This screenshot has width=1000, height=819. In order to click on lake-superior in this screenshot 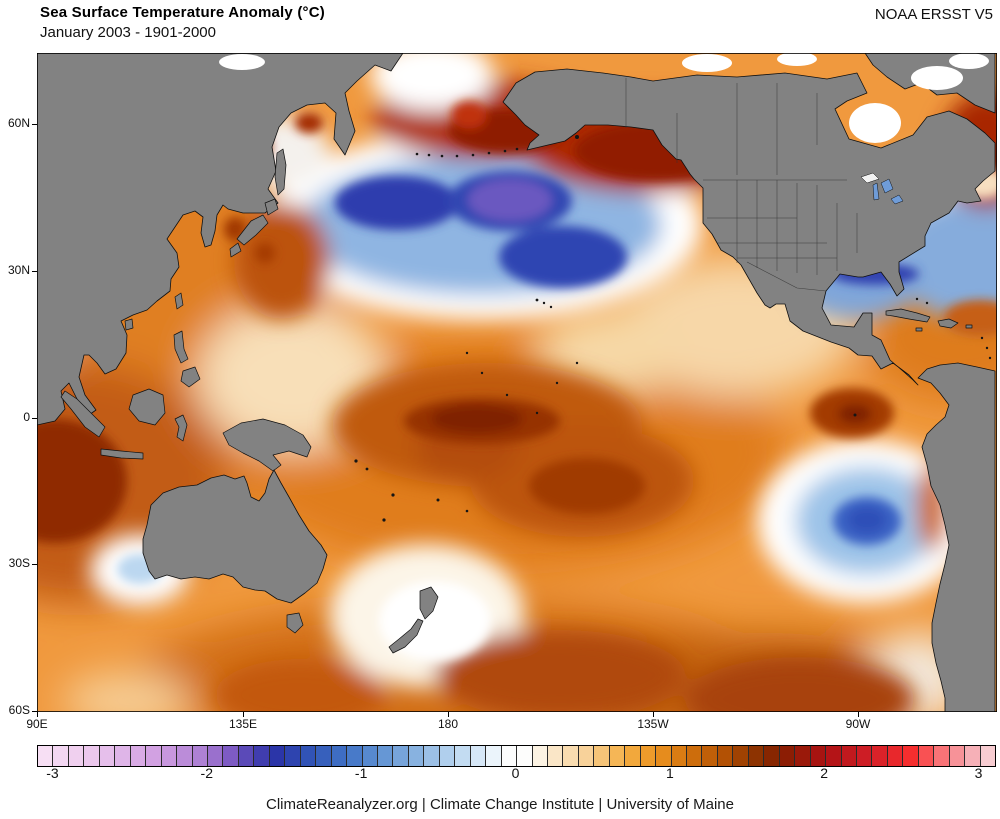, I will do `click(870, 178)`.